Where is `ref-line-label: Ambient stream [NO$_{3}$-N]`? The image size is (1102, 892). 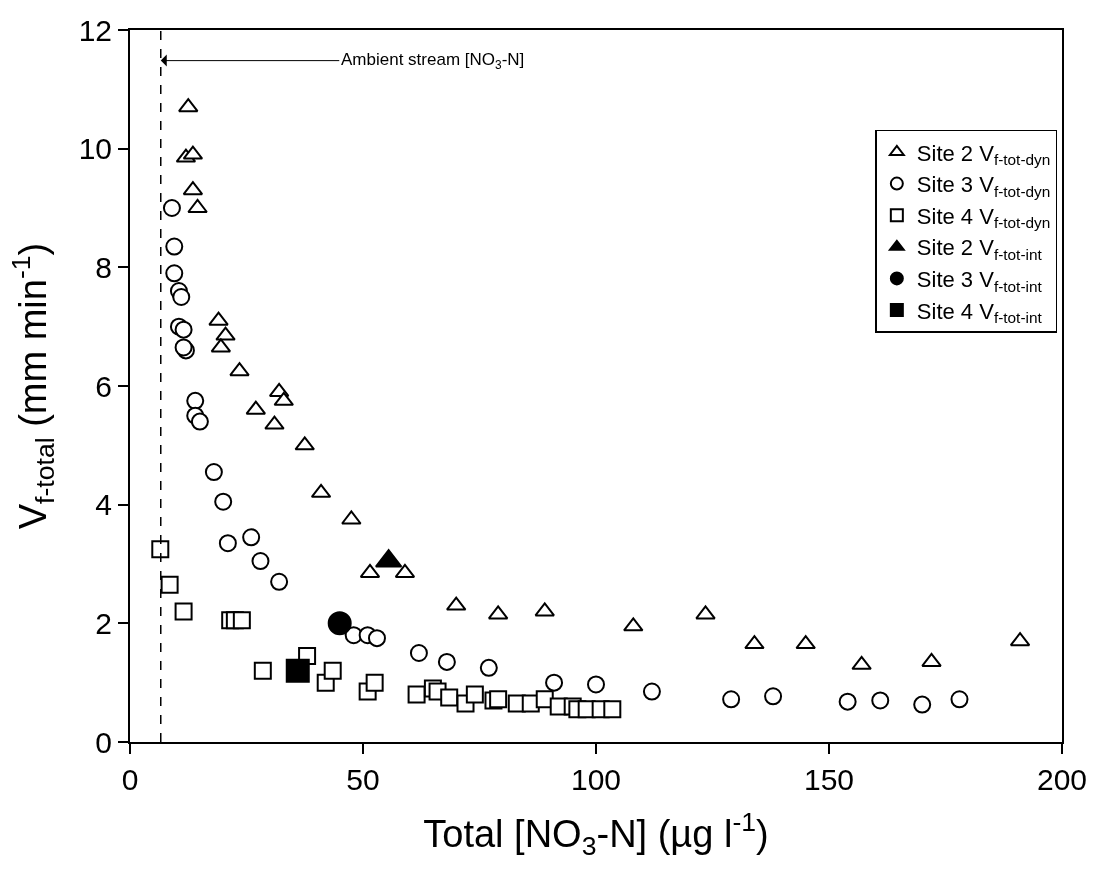 ref-line-label: Ambient stream [NO$_{3}$-N] is located at coordinates (433, 61).